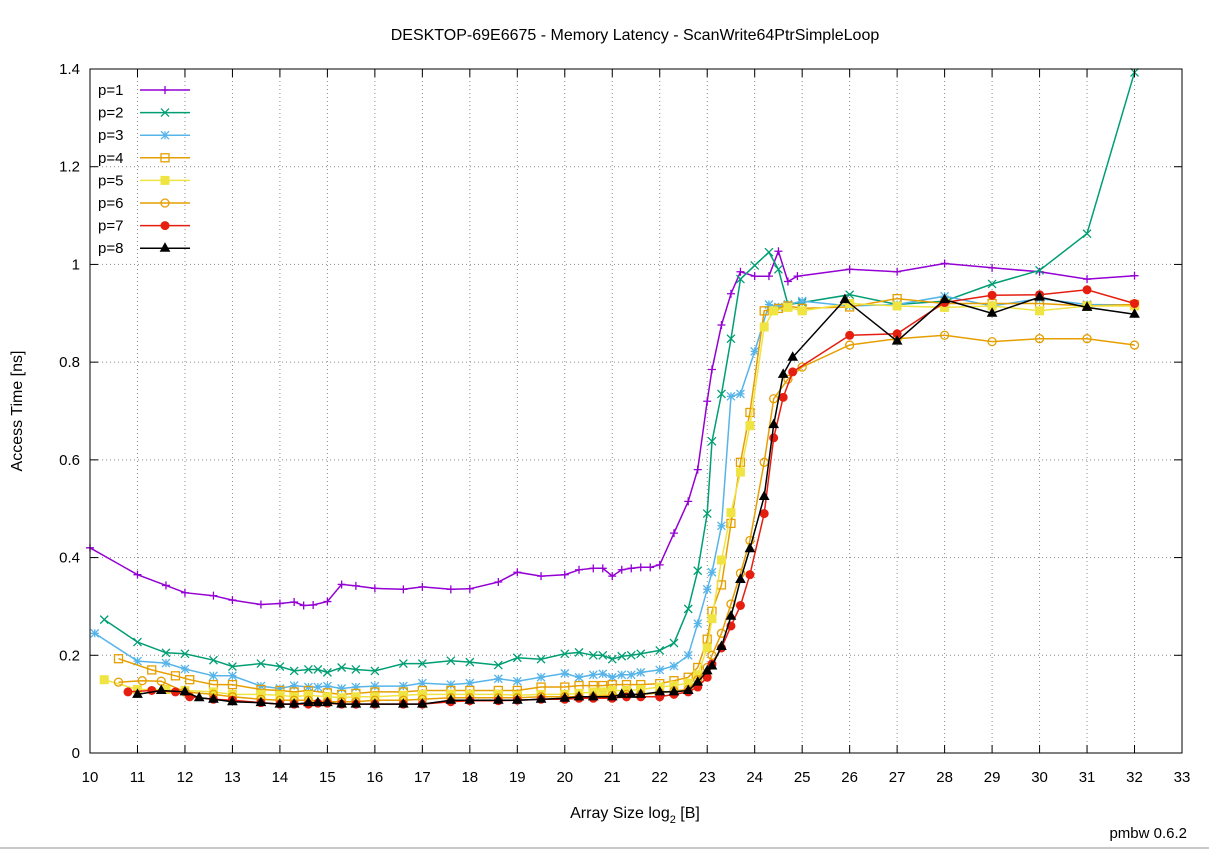 Image resolution: width=1209 pixels, height=850 pixels. I want to click on x-tick-label: 13, so click(232, 777).